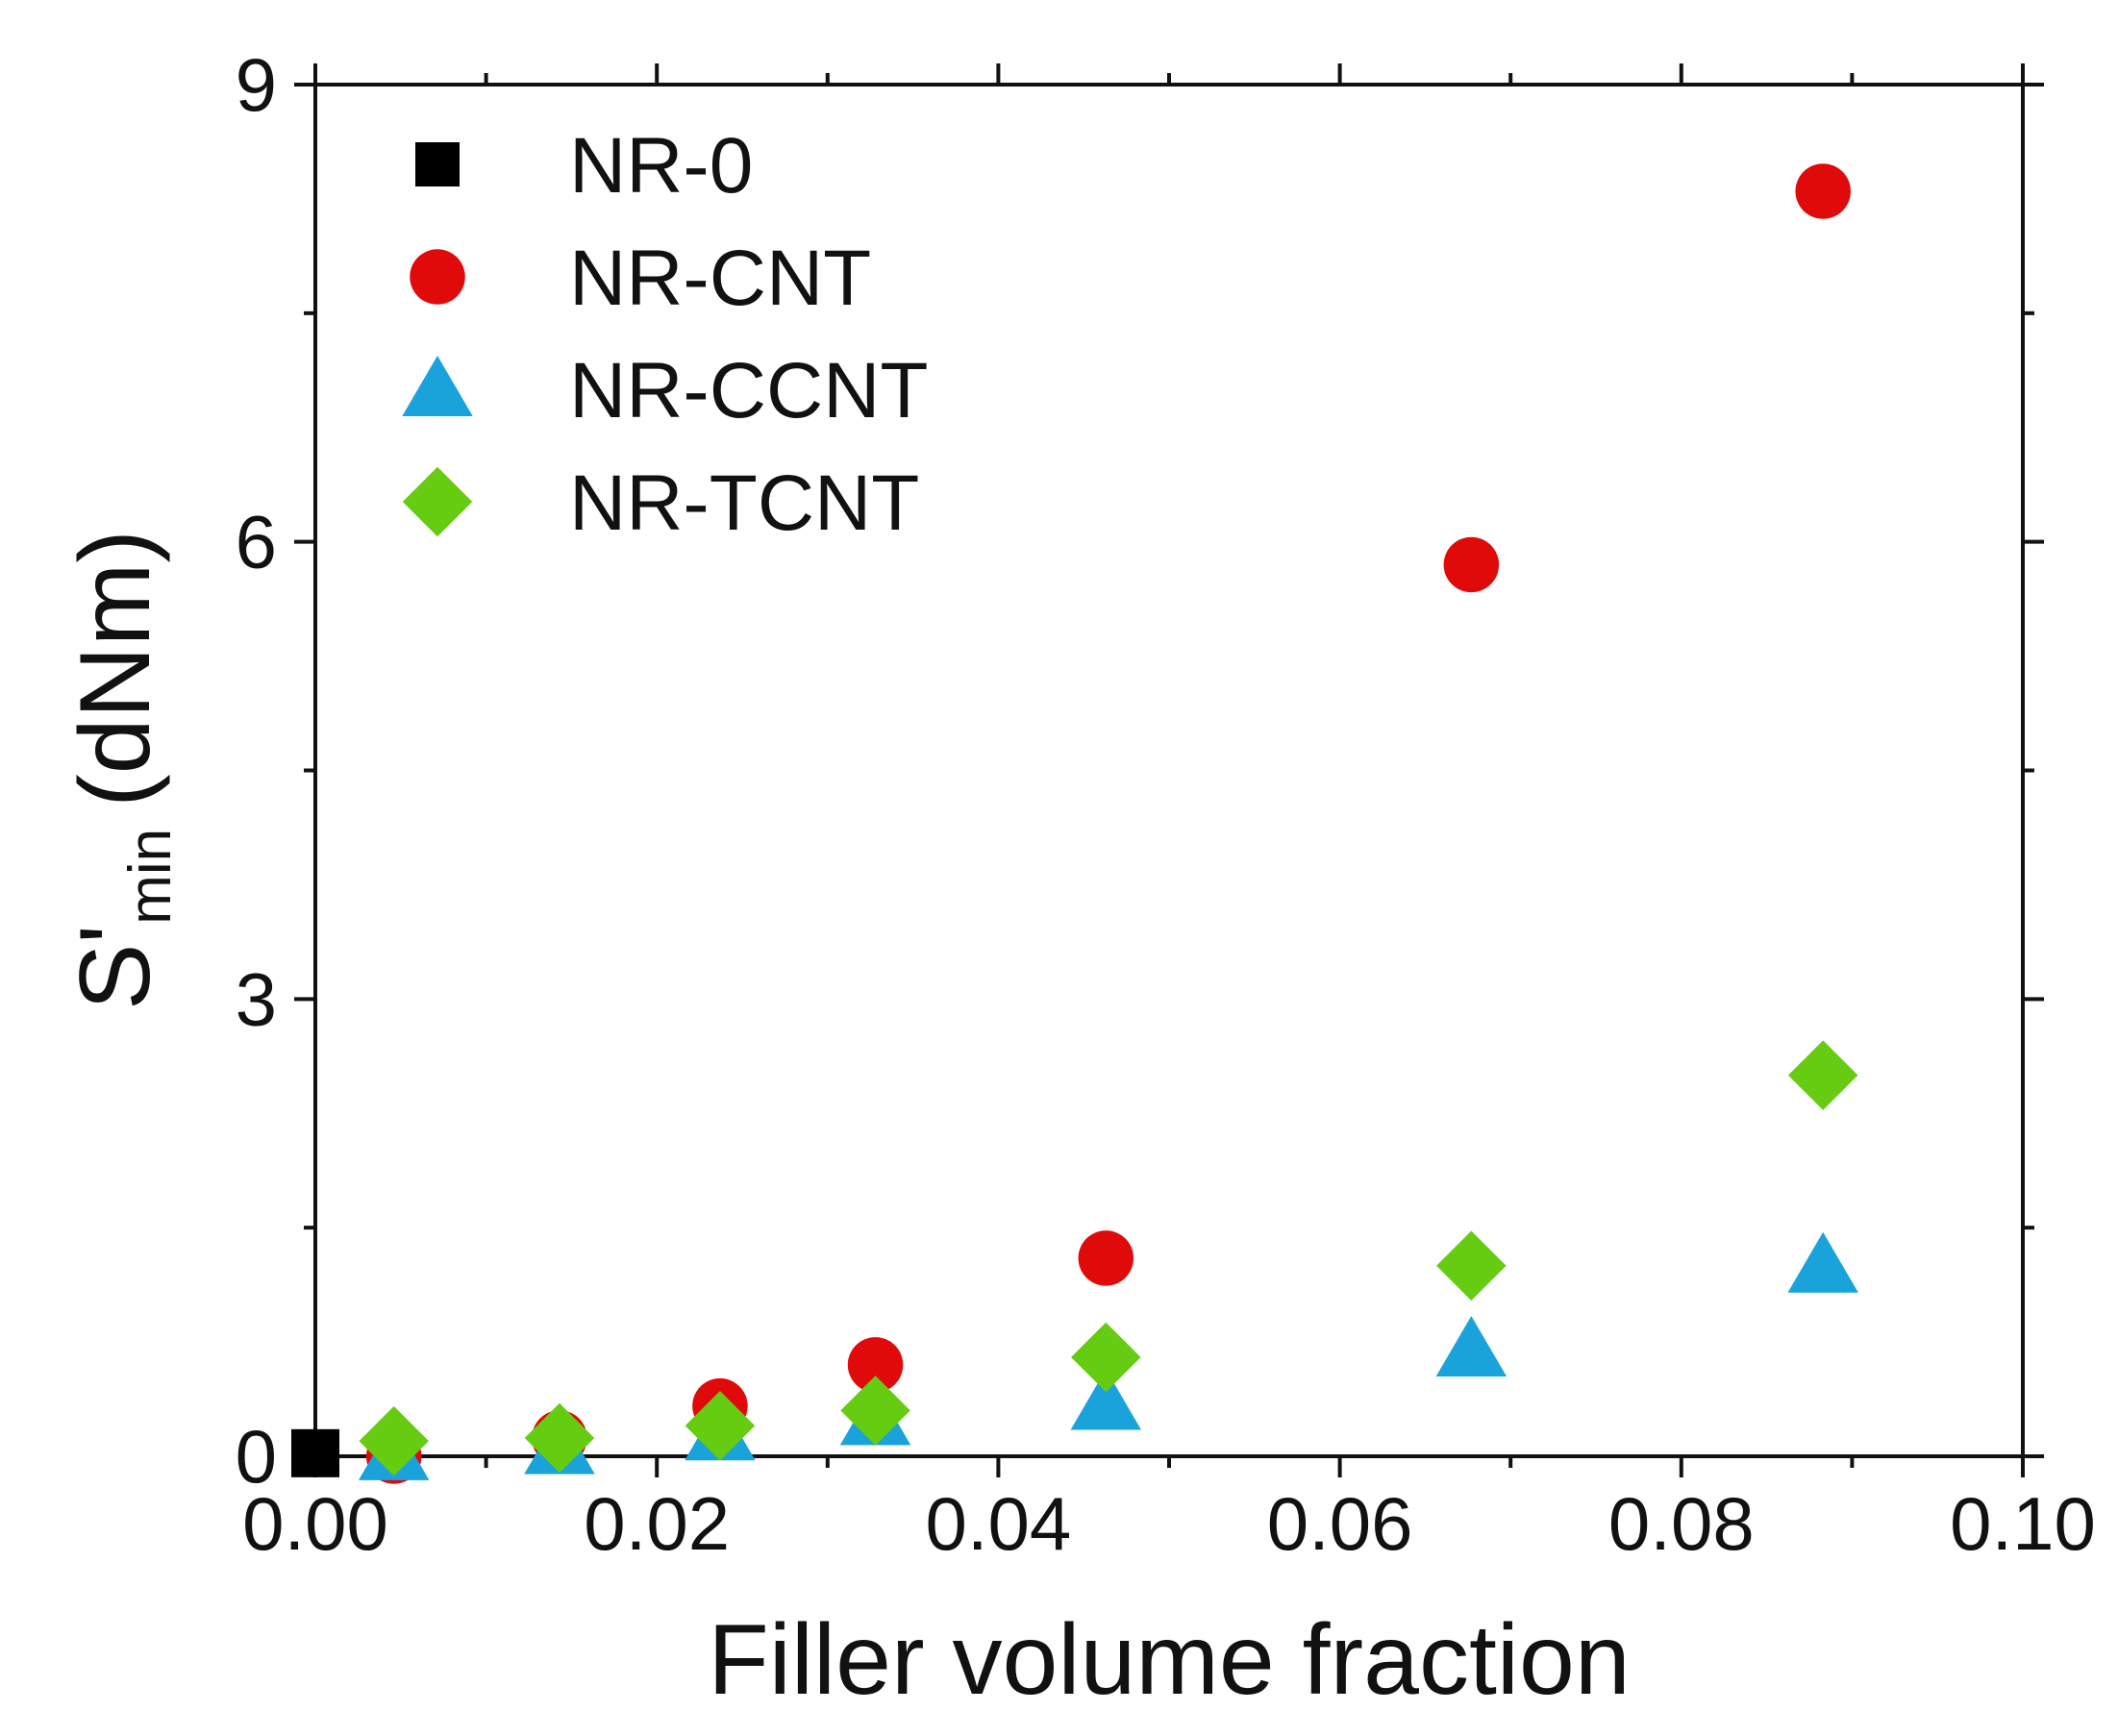 This screenshot has height=1736, width=2118. What do you see at coordinates (998, 1523) in the screenshot?
I see `x-tick-label: 0.04` at bounding box center [998, 1523].